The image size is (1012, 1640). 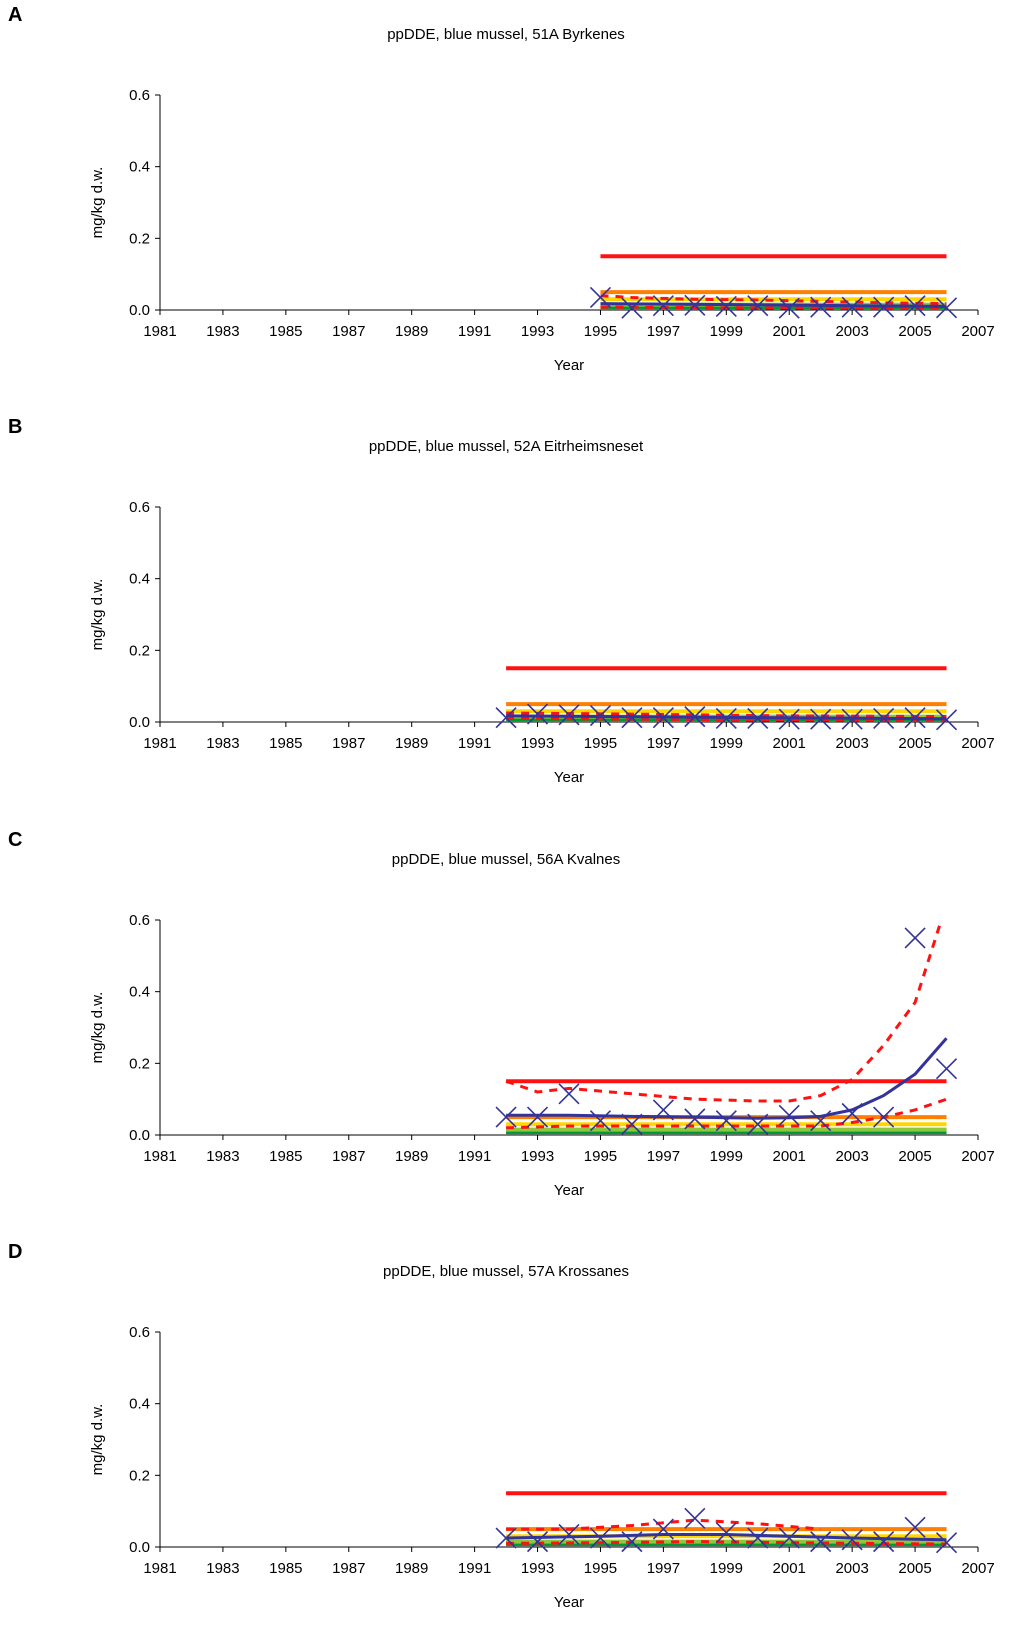 What do you see at coordinates (600, 1568) in the screenshot?
I see `x-tick-label: 1995` at bounding box center [600, 1568].